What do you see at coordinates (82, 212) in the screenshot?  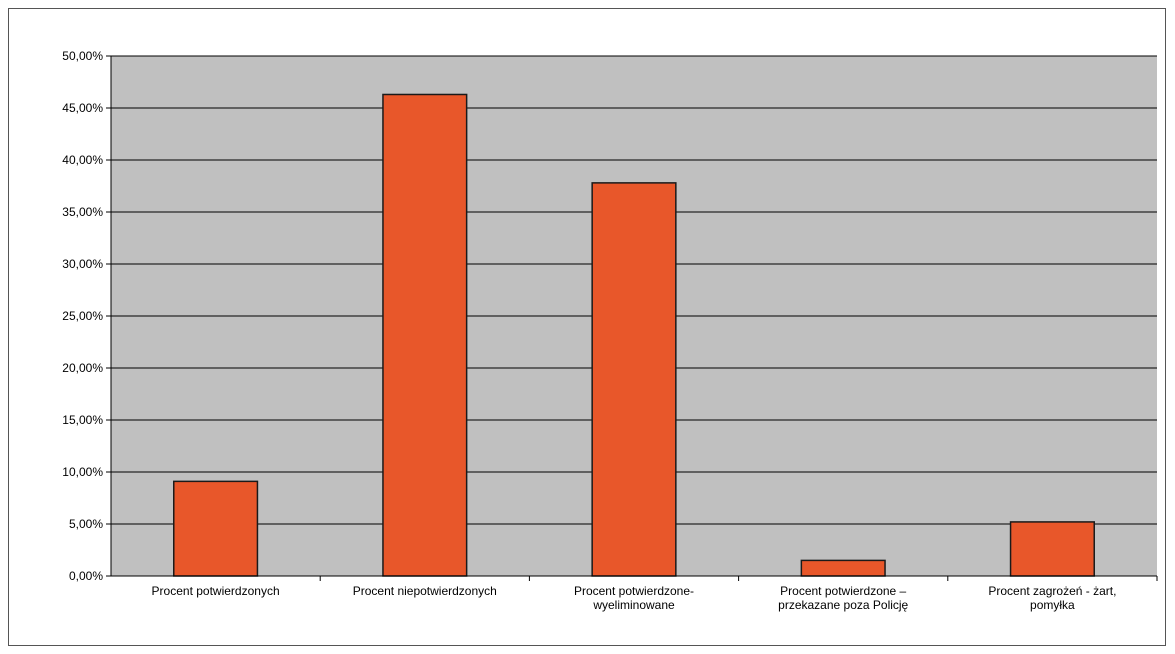 I see `y-tick-label: 35,00%` at bounding box center [82, 212].